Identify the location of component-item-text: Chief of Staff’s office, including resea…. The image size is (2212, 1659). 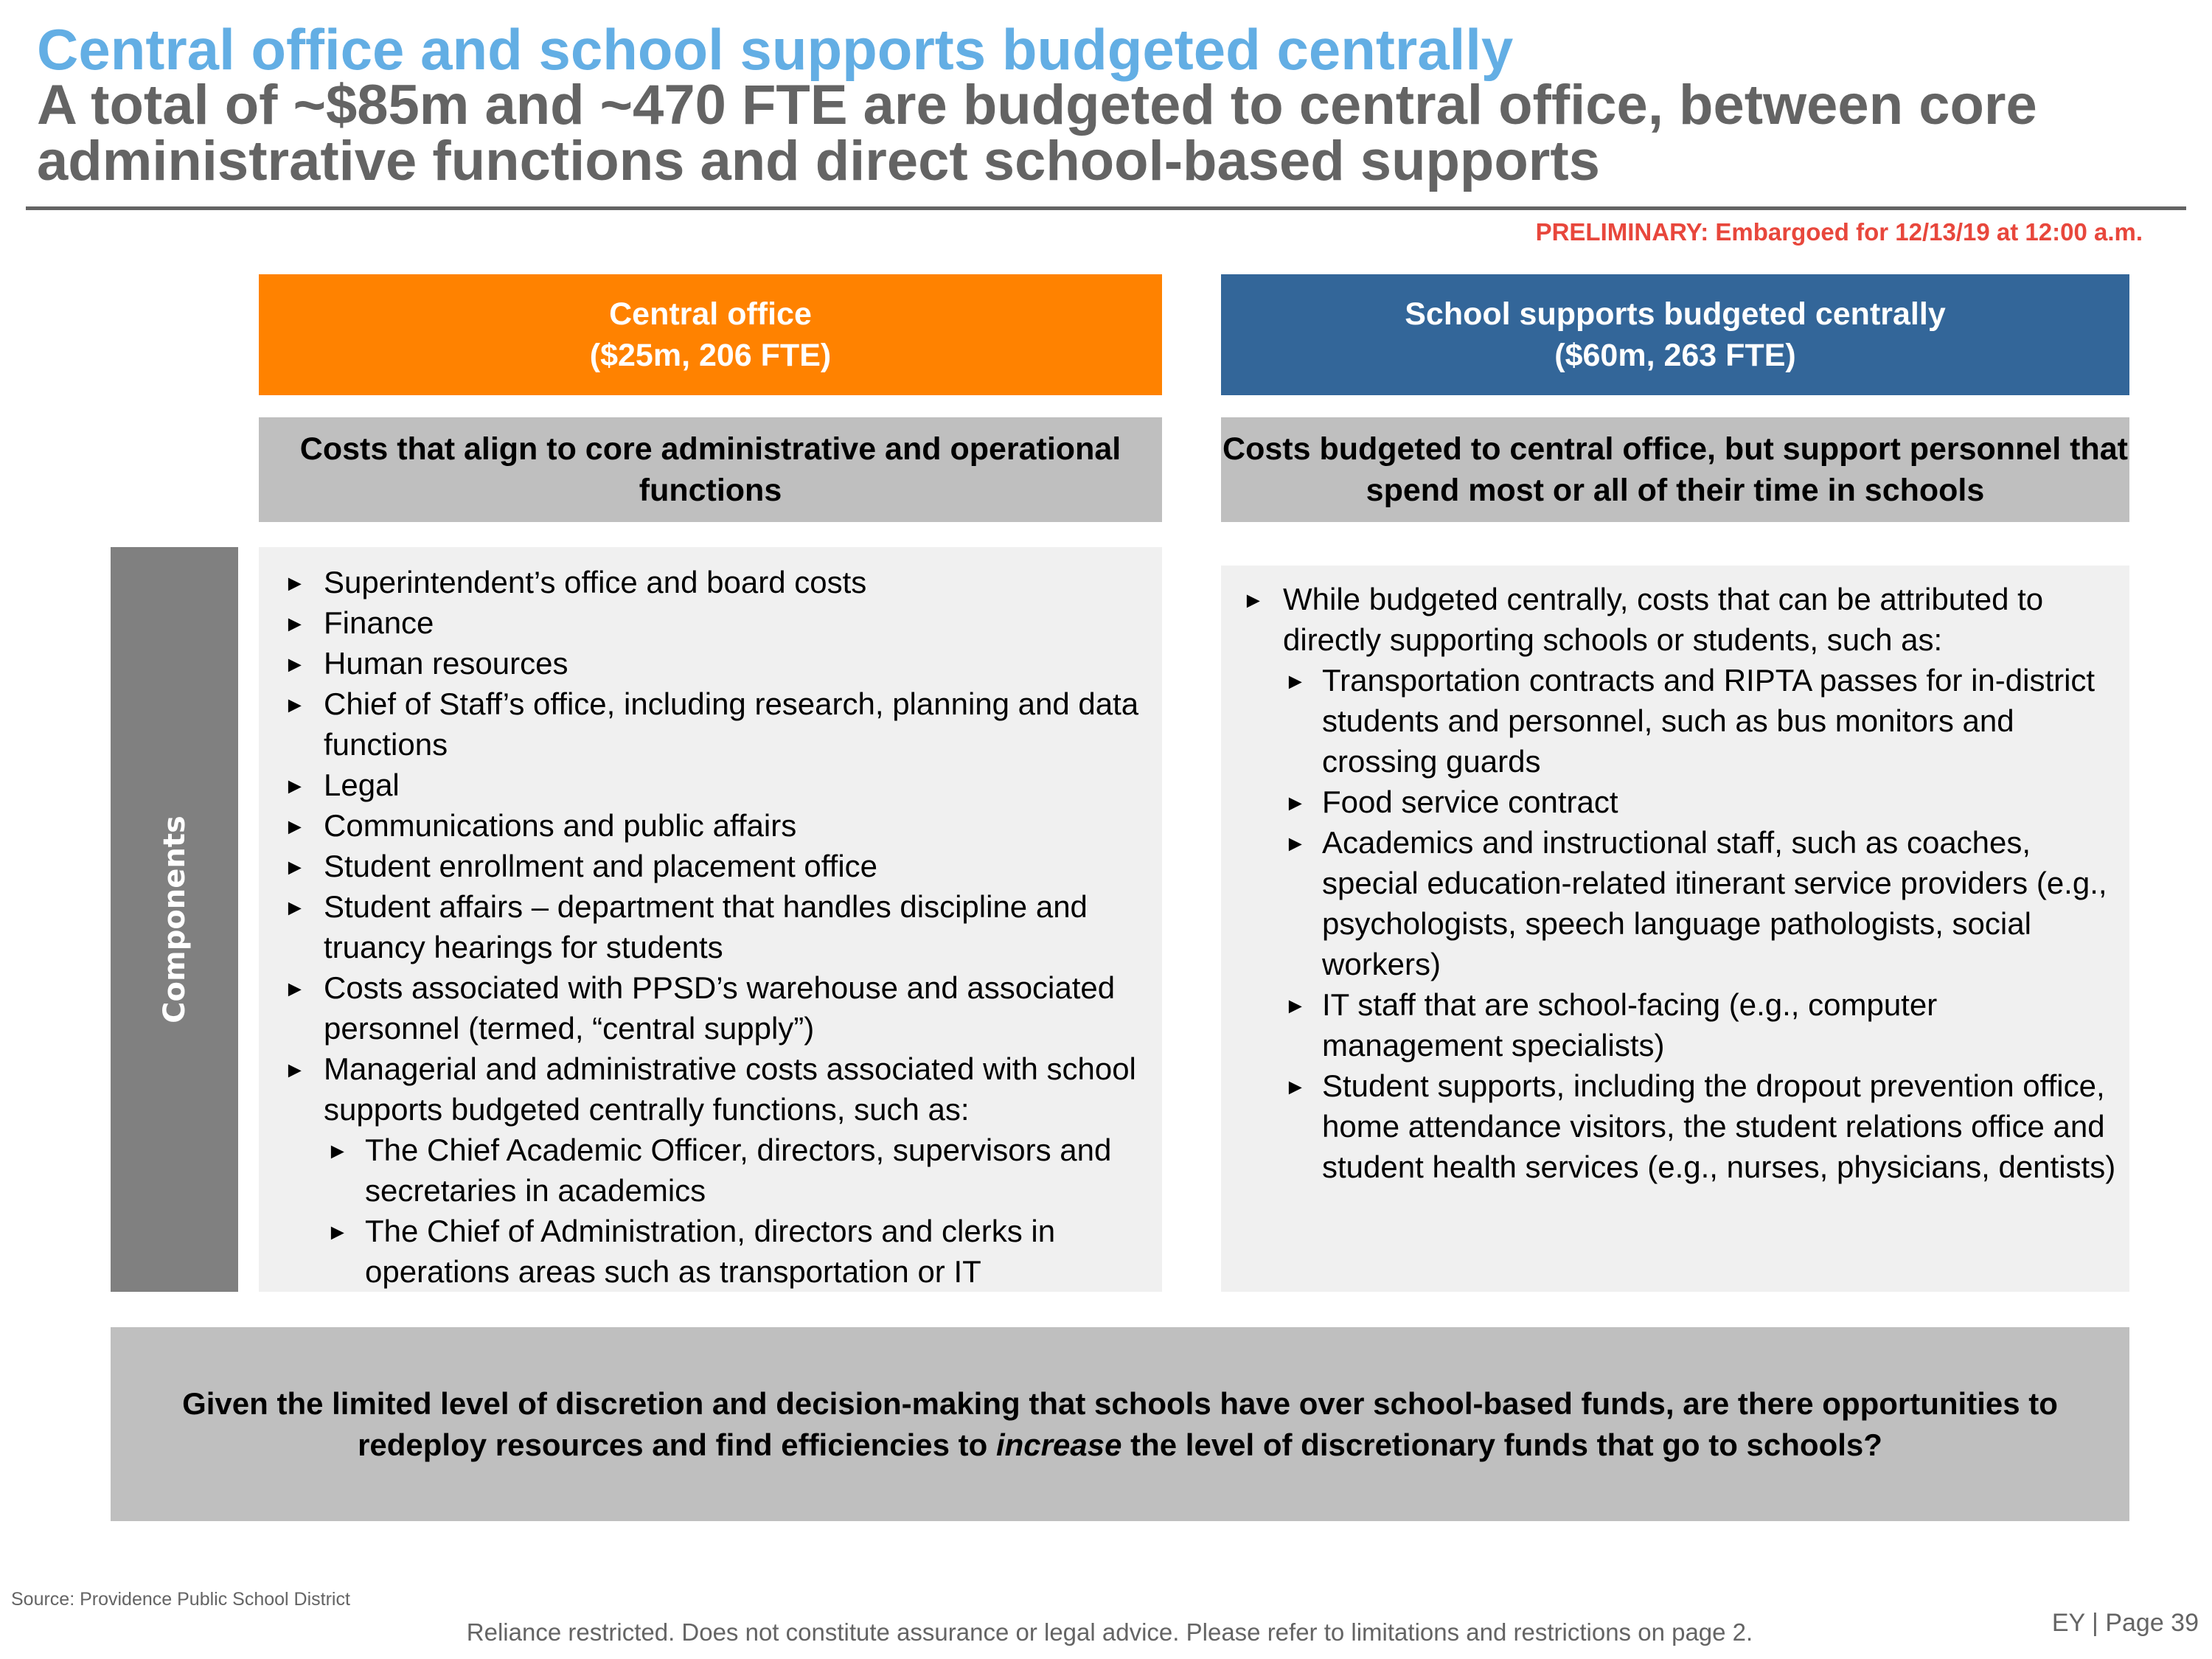
(731, 724).